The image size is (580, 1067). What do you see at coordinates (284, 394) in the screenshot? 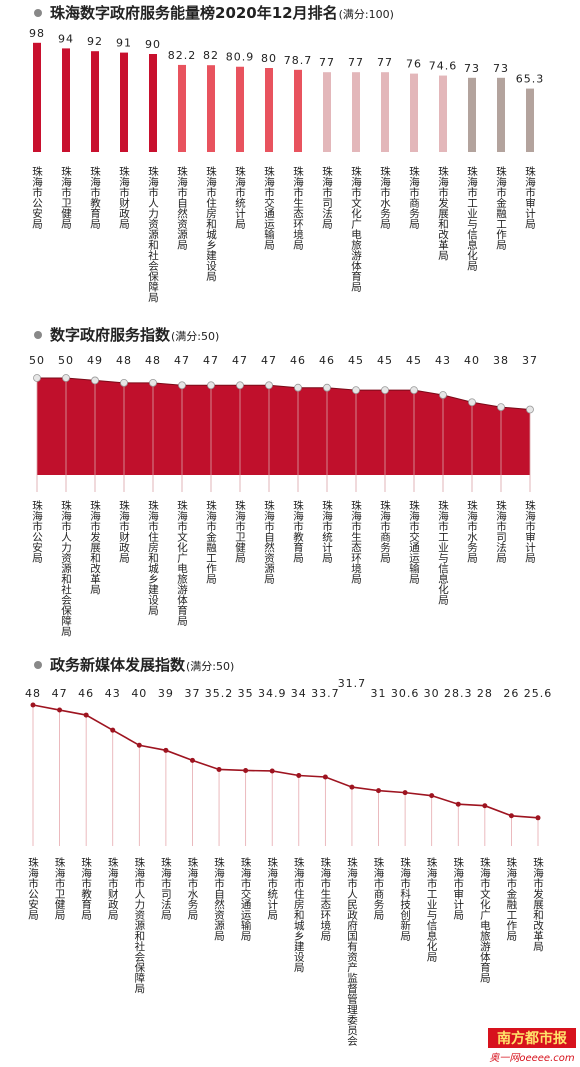
I see `area-line` at bounding box center [284, 394].